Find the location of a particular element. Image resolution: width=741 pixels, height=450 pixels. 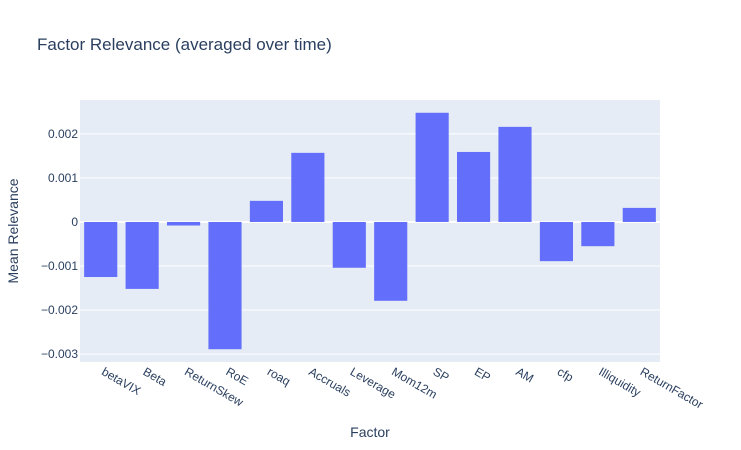

x-tick-label: EP is located at coordinates (482, 374).